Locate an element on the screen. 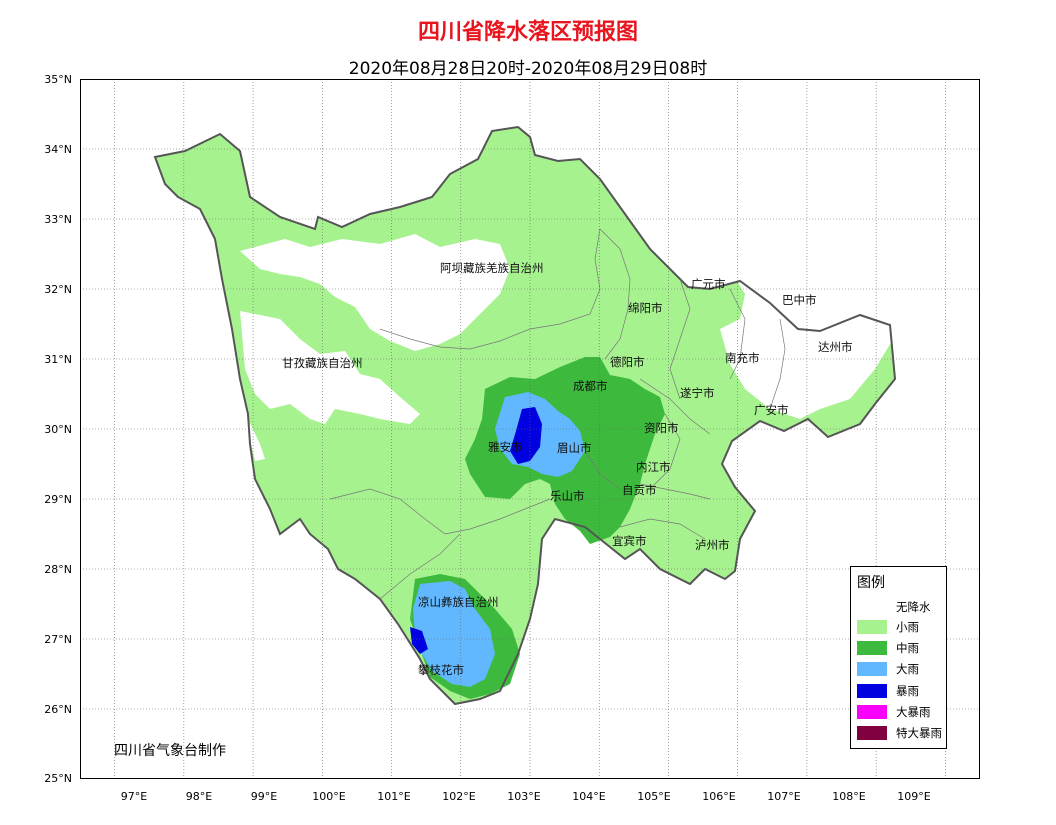 The width and height of the screenshot is (1056, 825). region-label: 广安市 is located at coordinates (771, 410).